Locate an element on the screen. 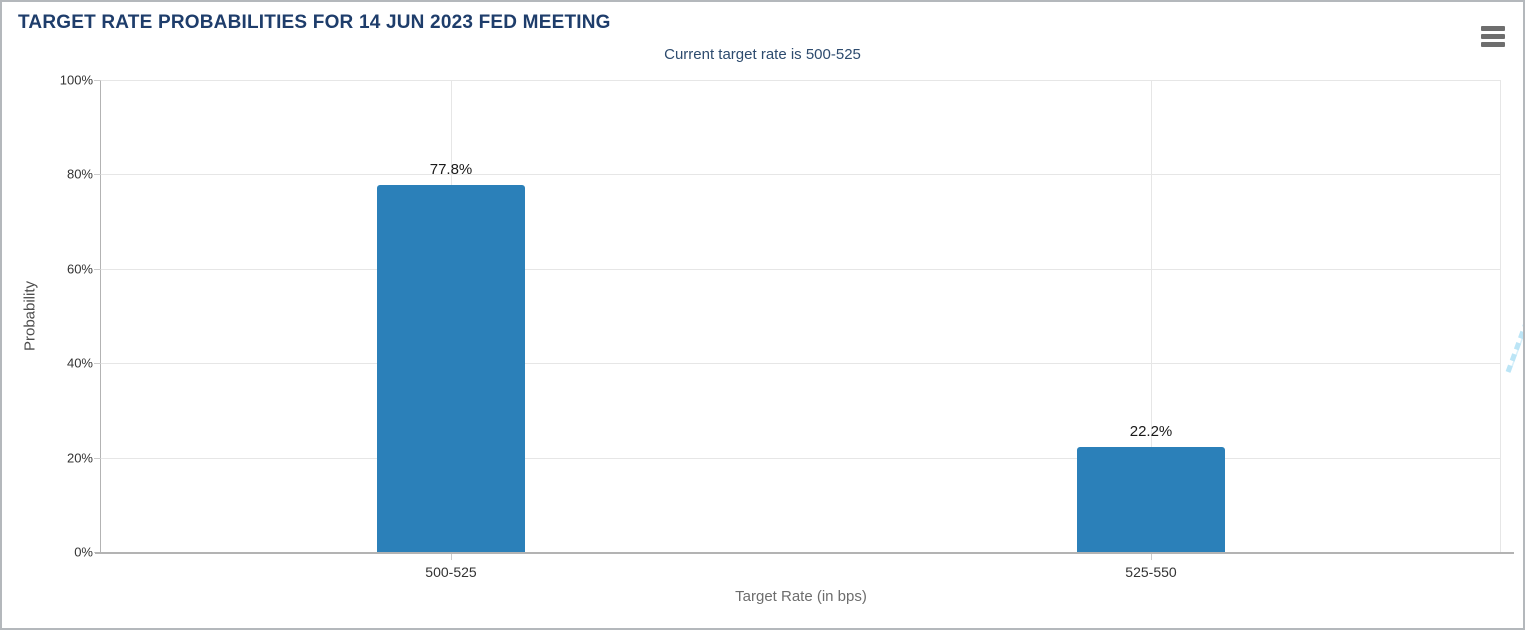  y-axis-line is located at coordinates (100, 316).